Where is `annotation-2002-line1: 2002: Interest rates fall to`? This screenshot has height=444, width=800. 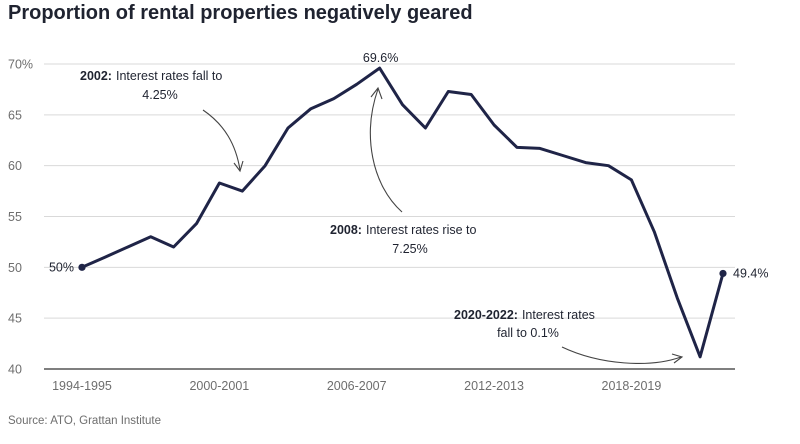
annotation-2002-line1: 2002: Interest rates fall to is located at coordinates (151, 76).